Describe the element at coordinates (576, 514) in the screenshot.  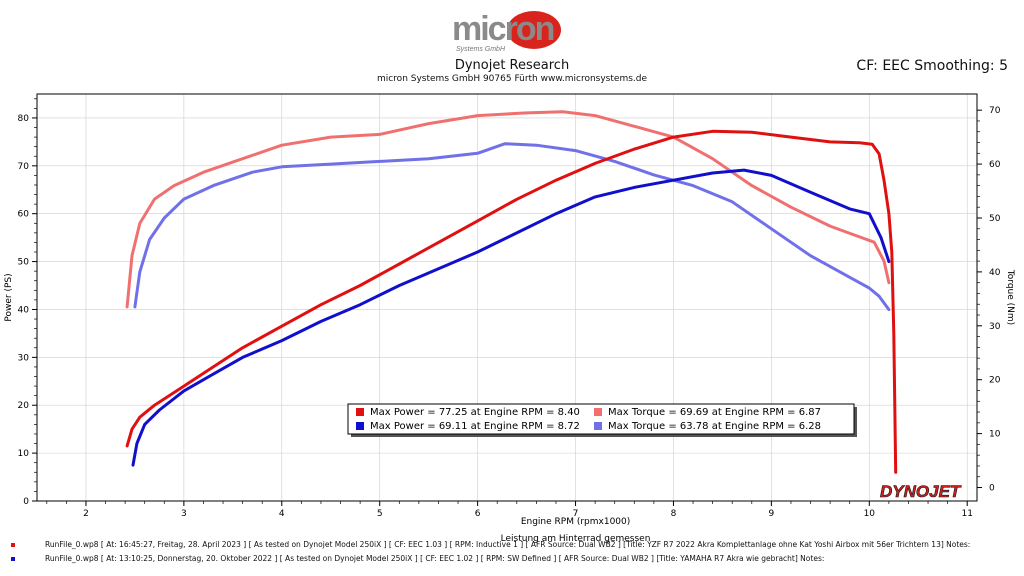
I see `x-tick-label: 7` at that location.